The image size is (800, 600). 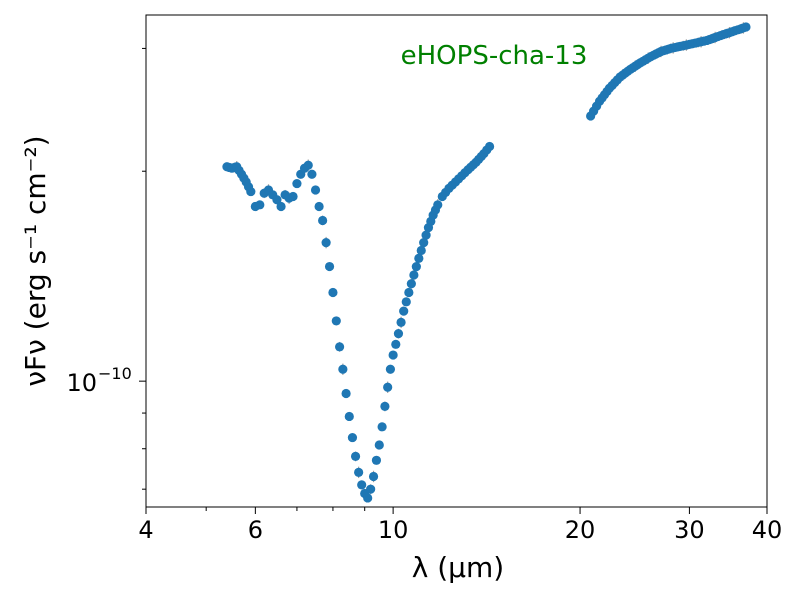 What do you see at coordinates (494, 56) in the screenshot?
I see `object-annotation: eHOPS-cha-13` at bounding box center [494, 56].